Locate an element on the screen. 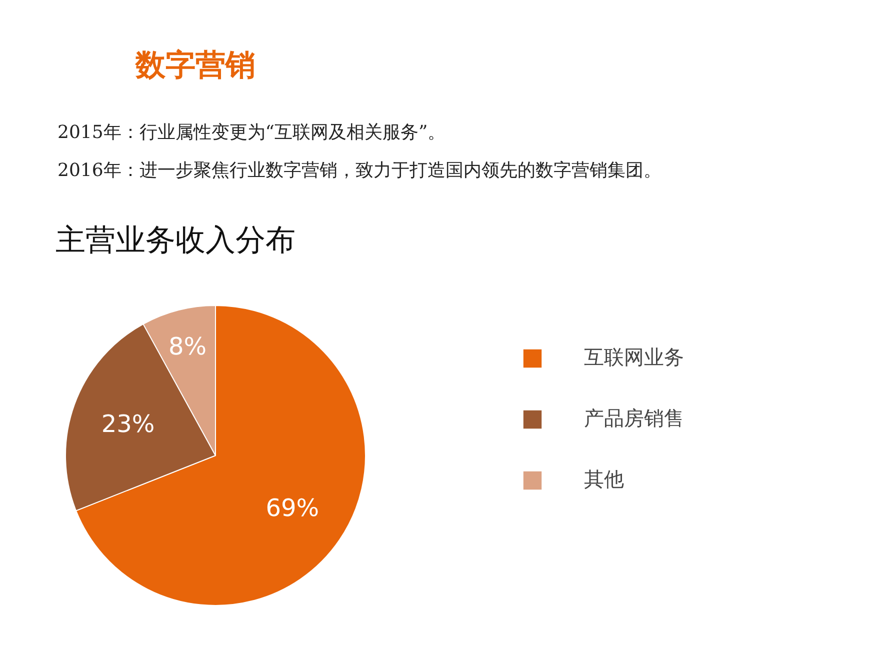 This screenshot has width=880, height=653. data-label: 69% is located at coordinates (293, 508).